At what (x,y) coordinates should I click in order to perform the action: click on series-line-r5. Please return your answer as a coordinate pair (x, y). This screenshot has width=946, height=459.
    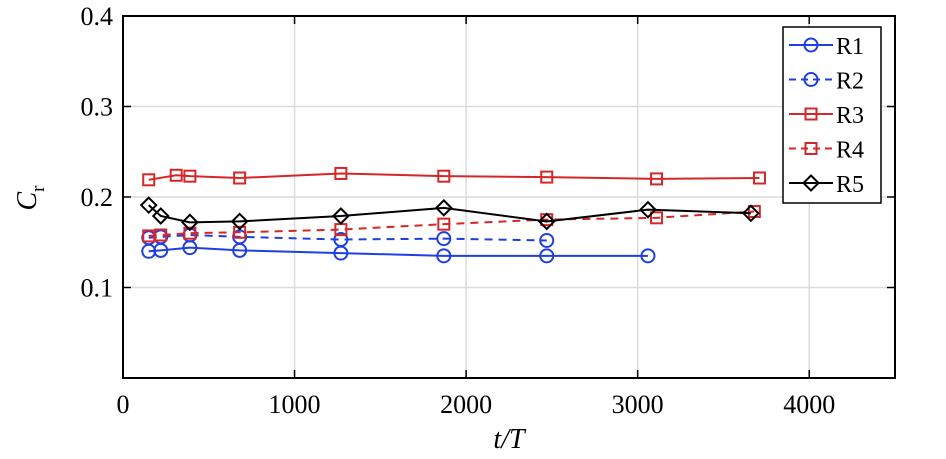
    Looking at the image, I should click on (449, 214).